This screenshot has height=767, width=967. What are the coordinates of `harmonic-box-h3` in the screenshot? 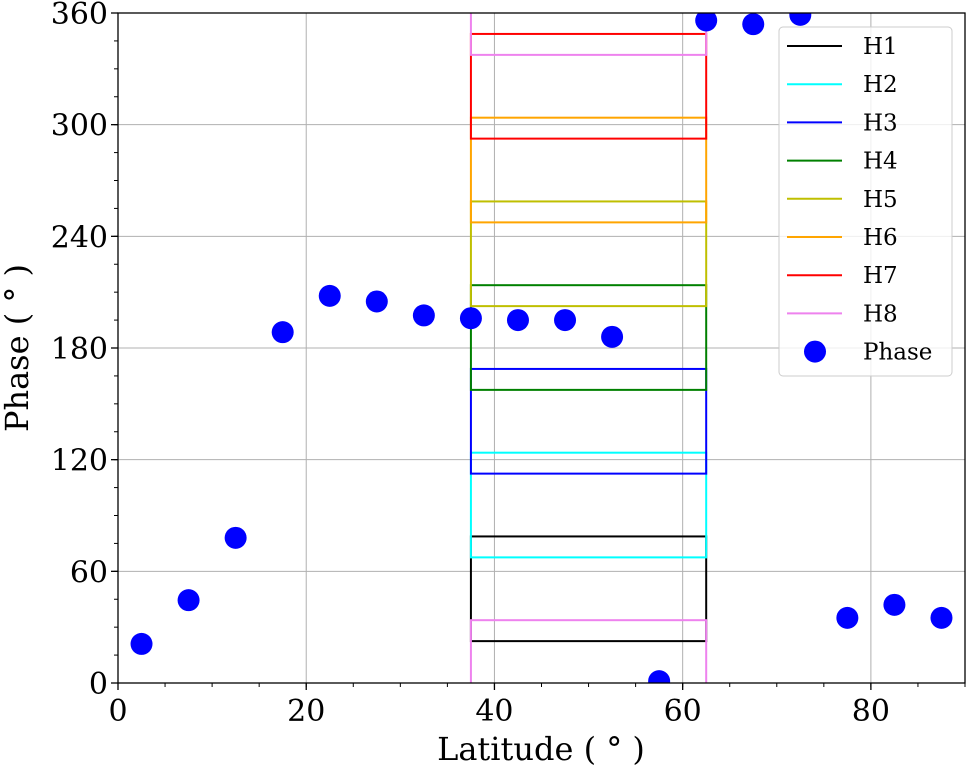 It's located at (588, 421).